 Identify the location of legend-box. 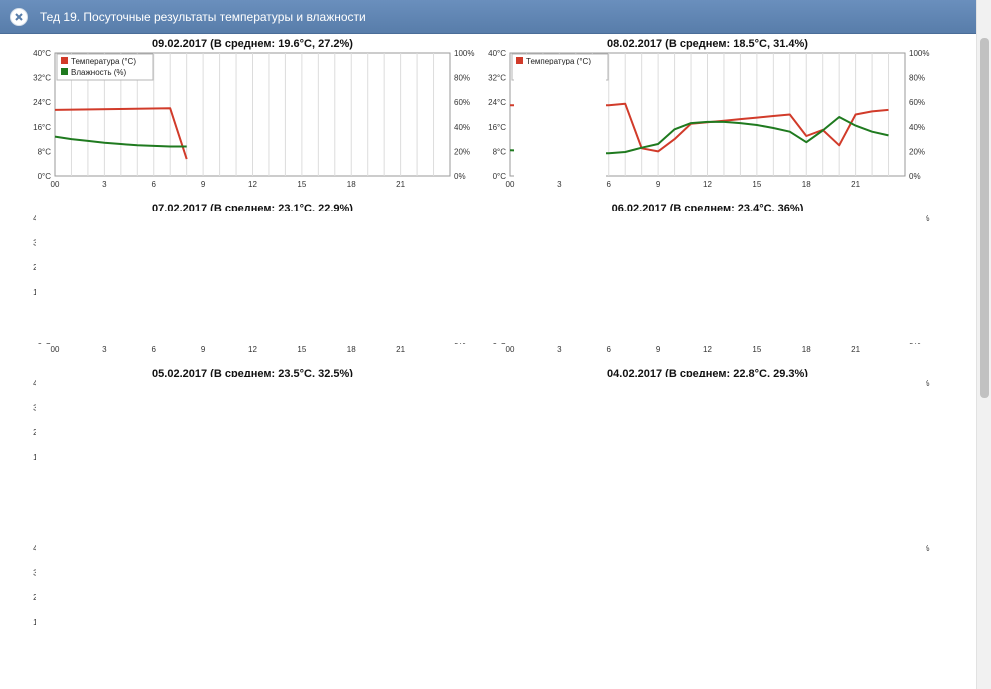
(105, 67).